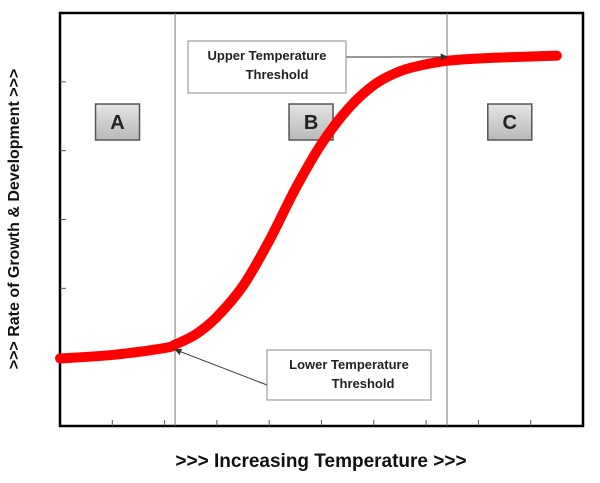 The image size is (600, 483). What do you see at coordinates (267, 55) in the screenshot?
I see `annotation-text: Upper Temperature` at bounding box center [267, 55].